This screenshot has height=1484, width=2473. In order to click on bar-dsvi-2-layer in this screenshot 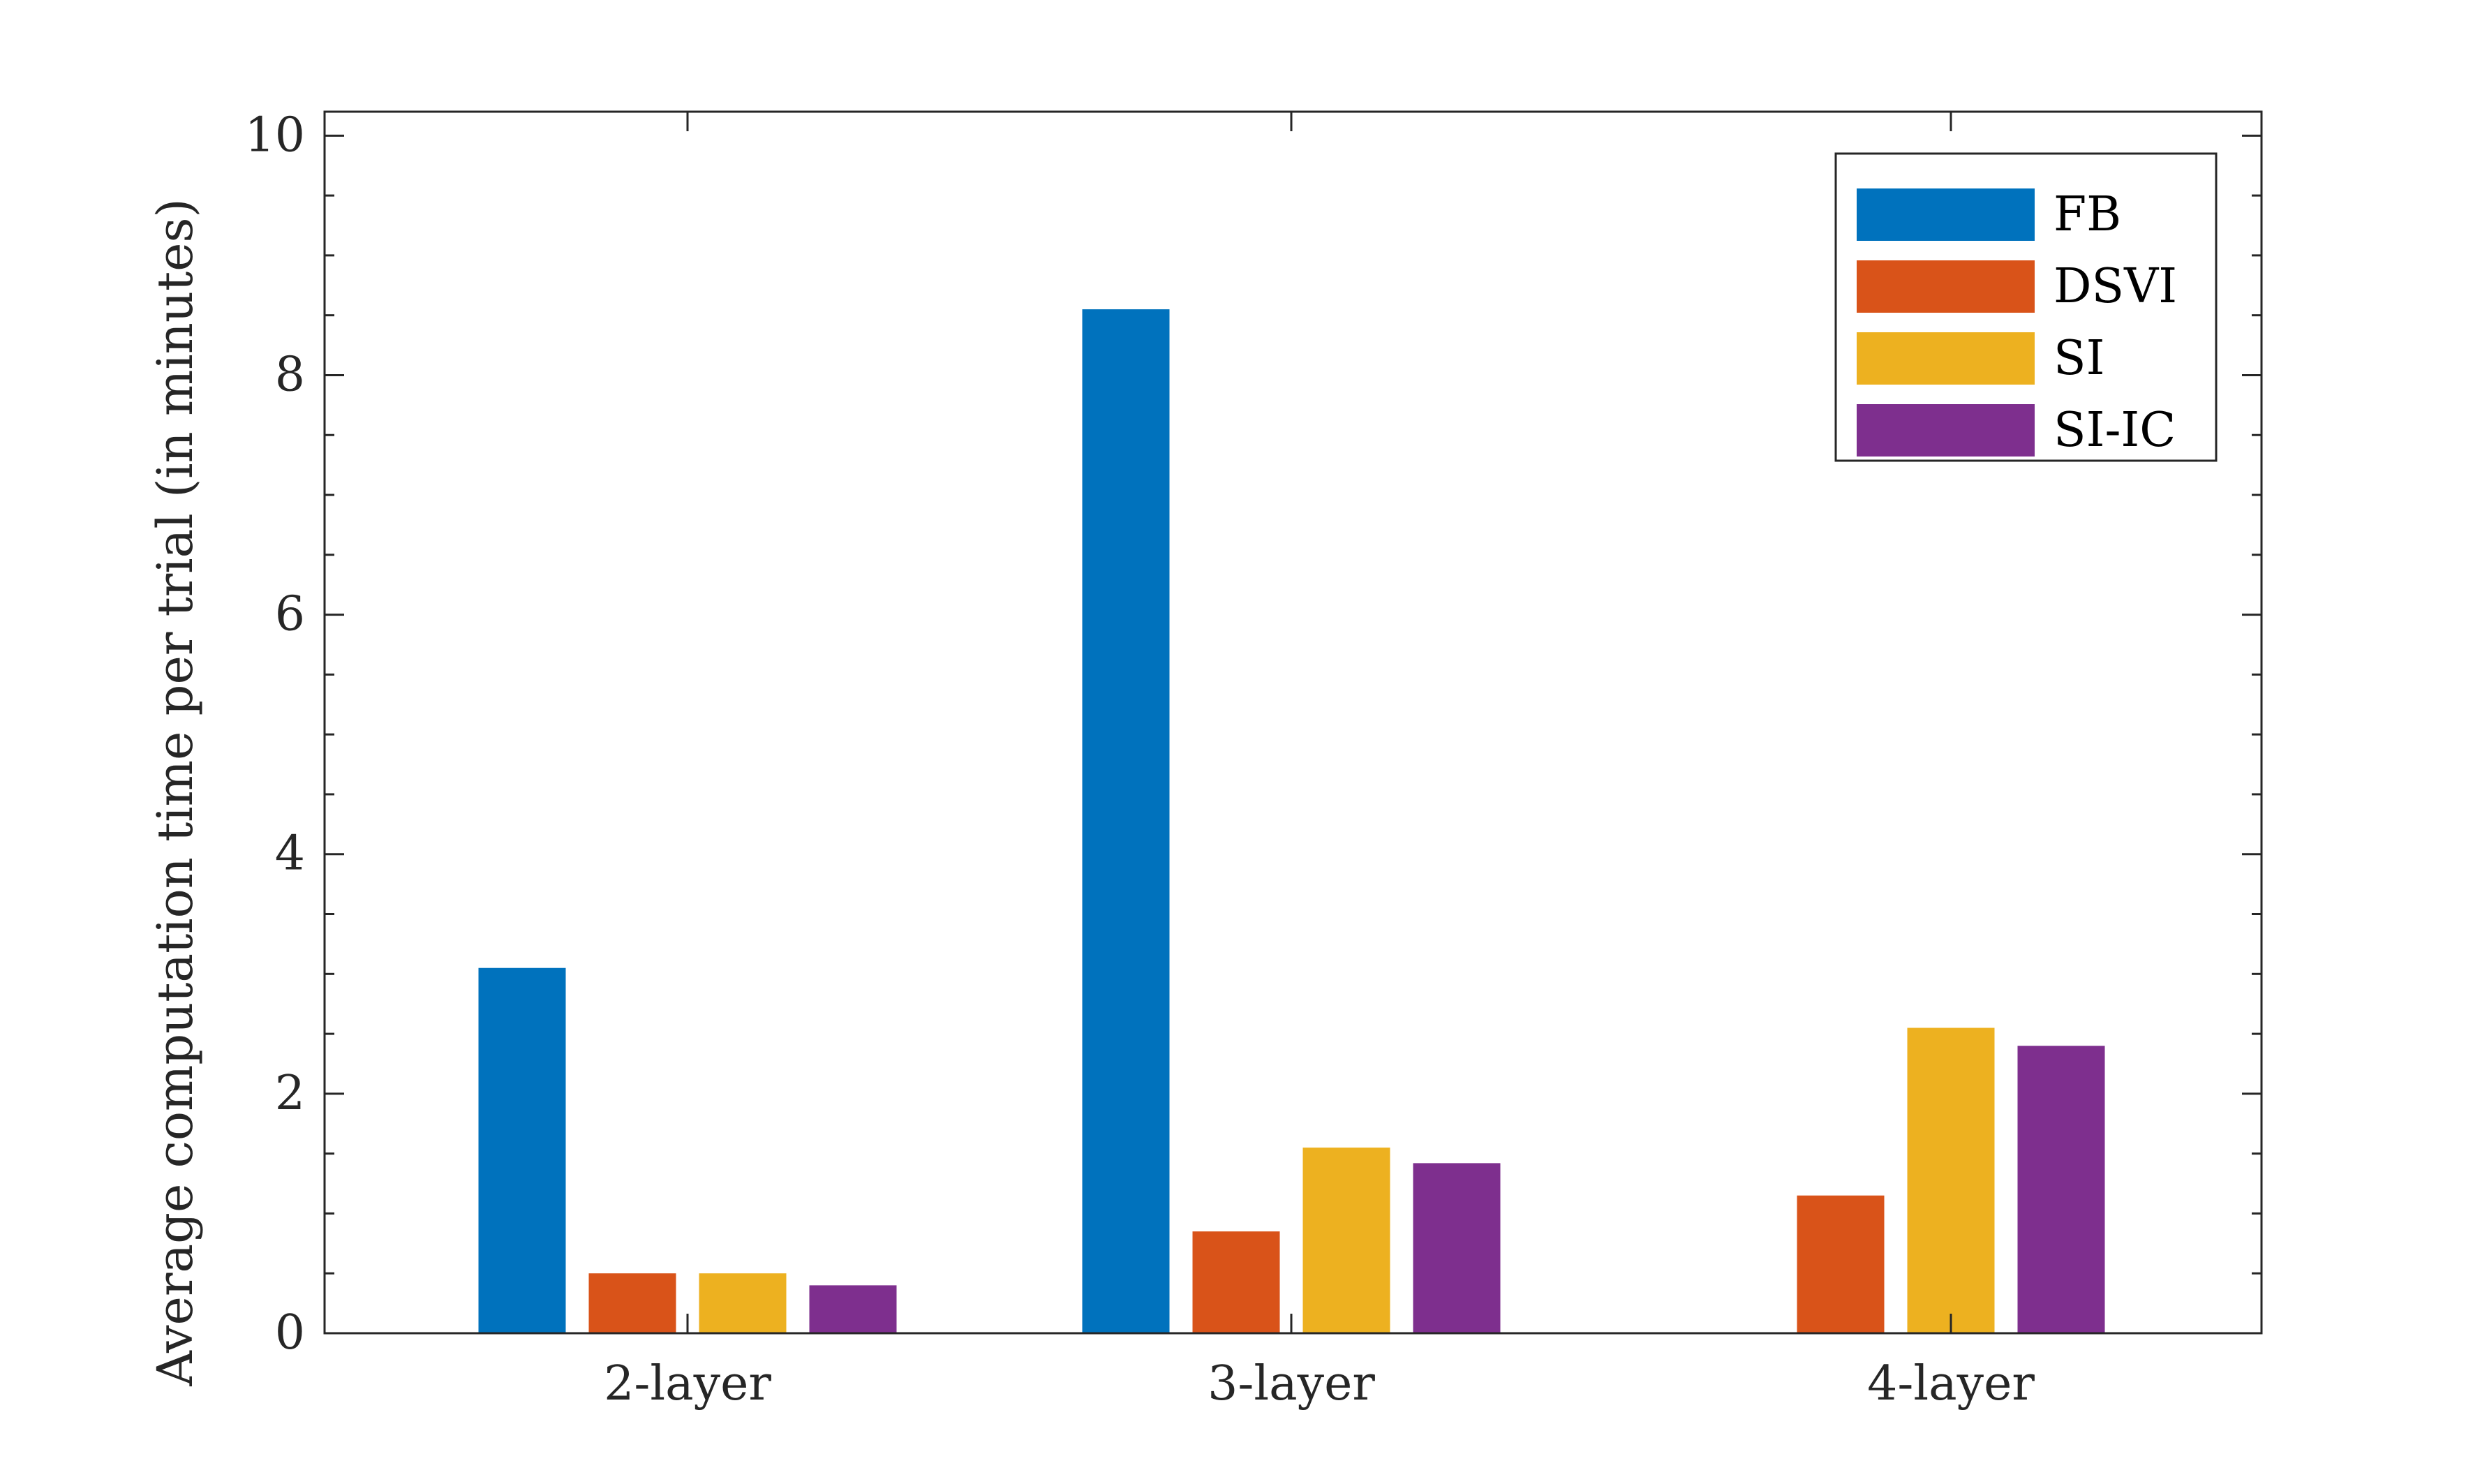, I will do `click(632, 1303)`.